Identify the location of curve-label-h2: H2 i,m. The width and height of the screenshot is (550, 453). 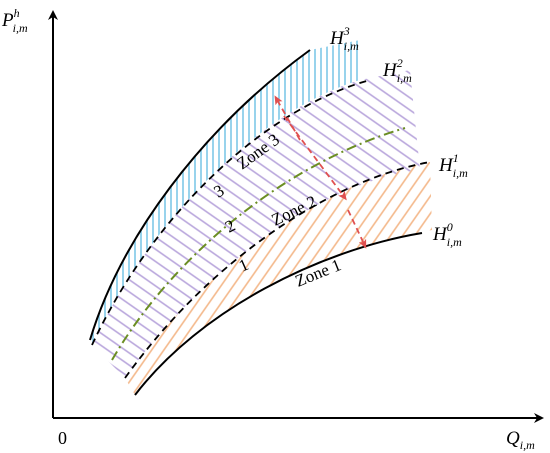
(397, 70).